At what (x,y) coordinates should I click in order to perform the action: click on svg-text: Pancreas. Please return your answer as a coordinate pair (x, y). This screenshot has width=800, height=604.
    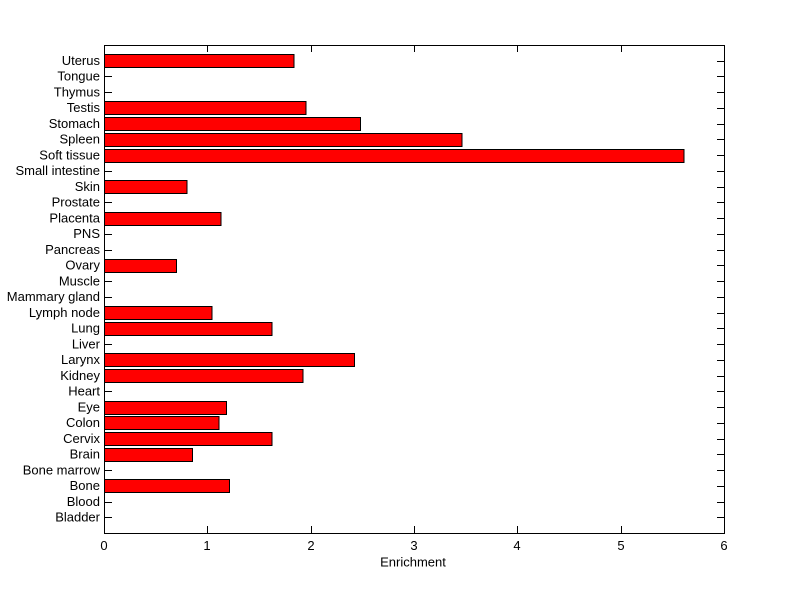
    Looking at the image, I should click on (72, 249).